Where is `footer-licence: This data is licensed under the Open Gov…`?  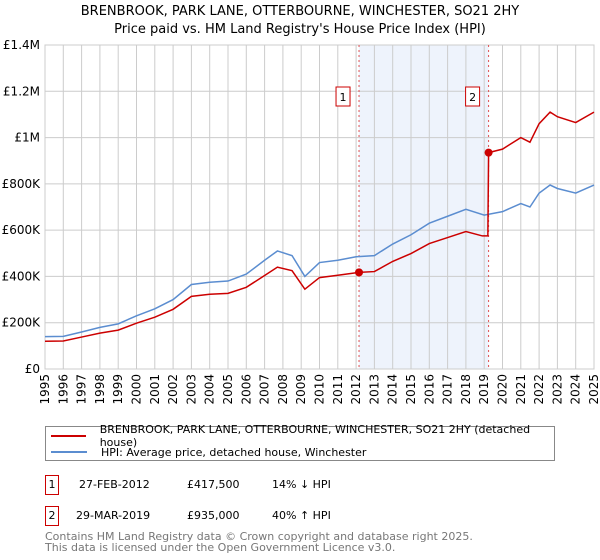 footer-licence: This data is licensed under the Open Gov… is located at coordinates (220, 547).